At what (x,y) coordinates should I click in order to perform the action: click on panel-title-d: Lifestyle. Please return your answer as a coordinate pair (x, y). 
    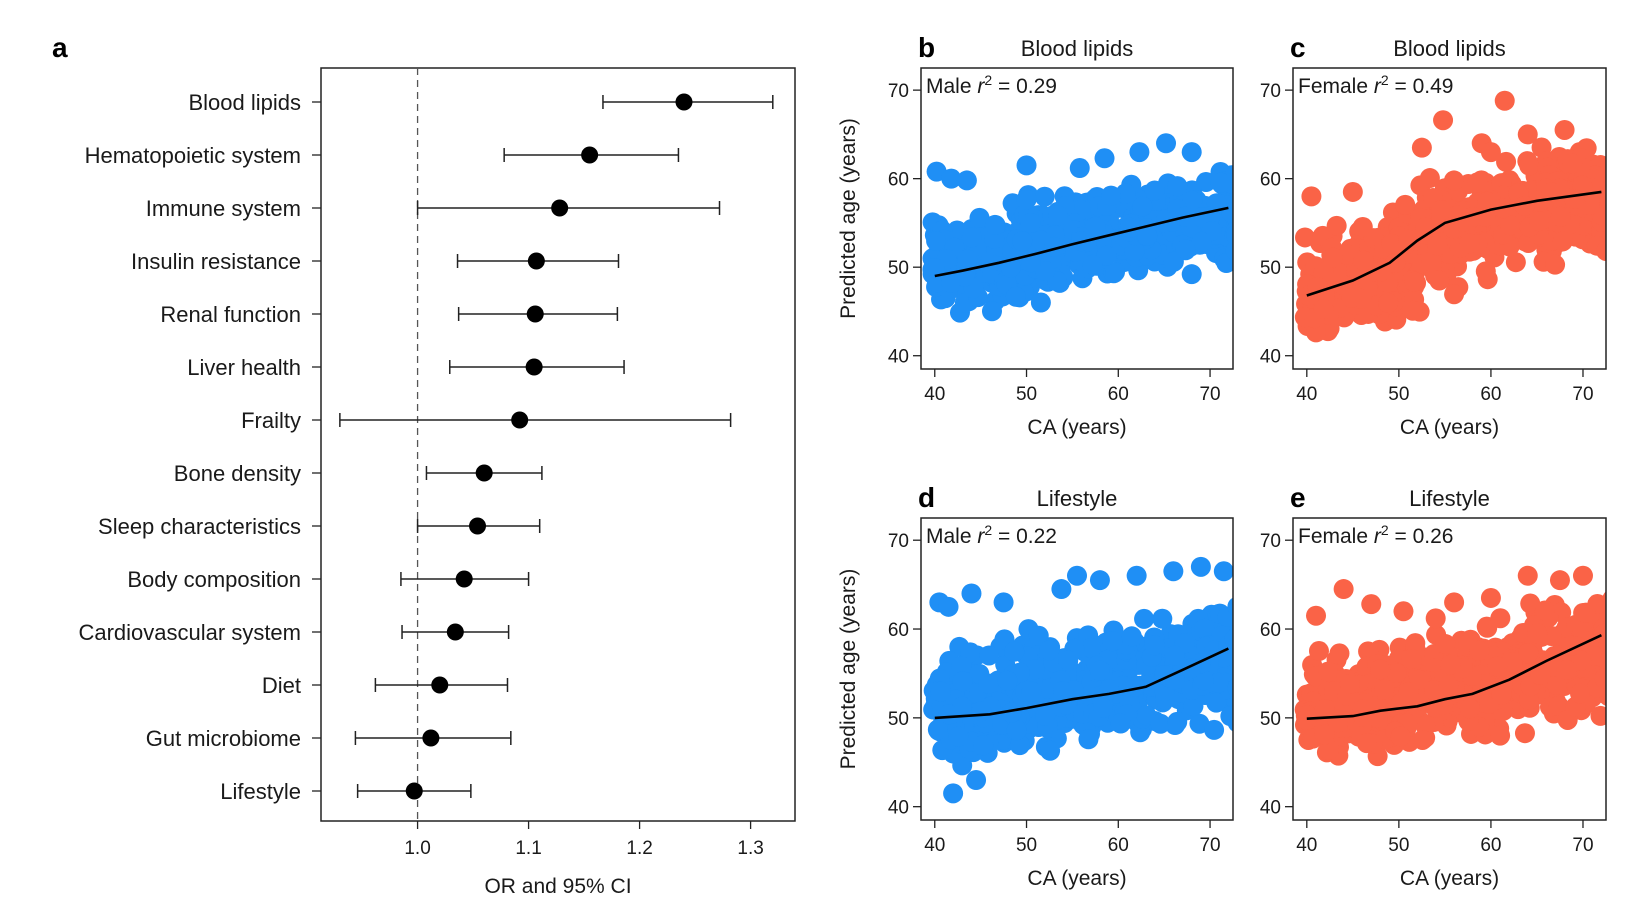
    Looking at the image, I should click on (1077, 498).